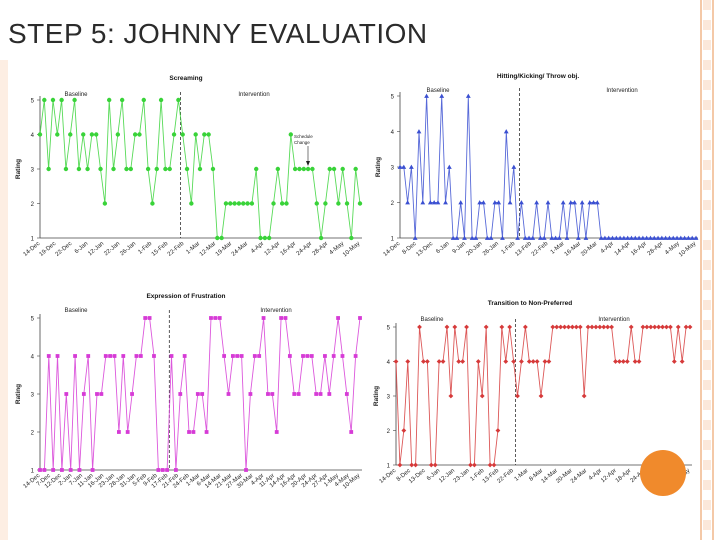  What do you see at coordinates (707, 270) in the screenshot?
I see `right-decorative-stripe` at bounding box center [707, 270].